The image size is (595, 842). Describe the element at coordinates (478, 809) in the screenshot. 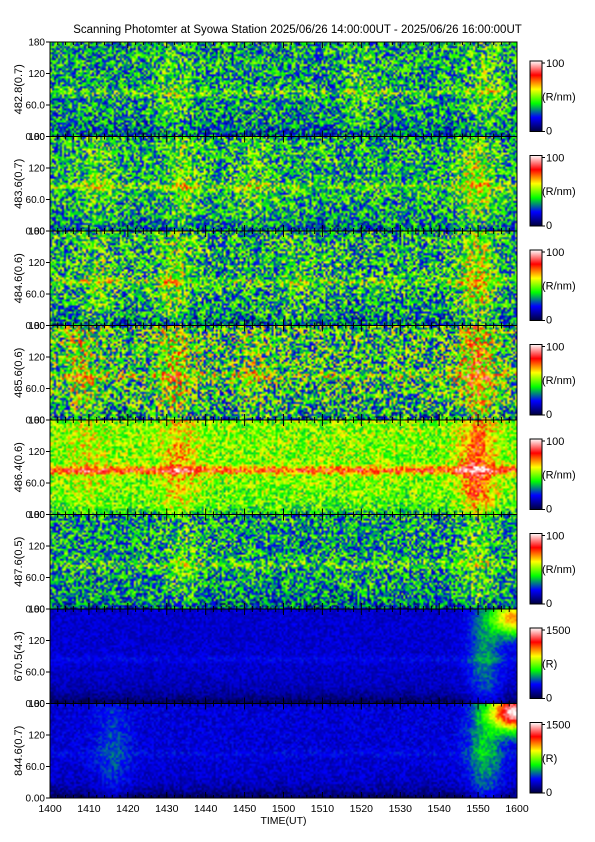

I see `x-tick-label: 1550` at that location.